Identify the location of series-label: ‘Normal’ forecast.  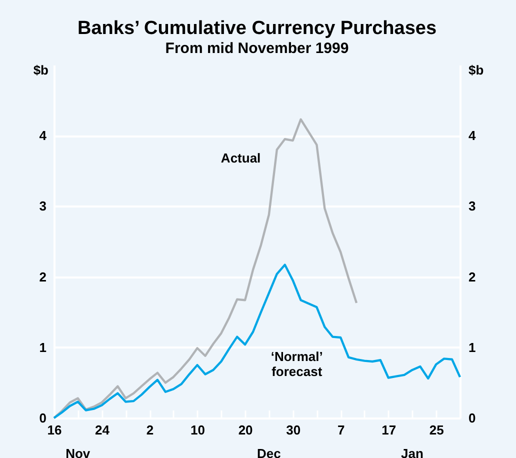
(296, 363).